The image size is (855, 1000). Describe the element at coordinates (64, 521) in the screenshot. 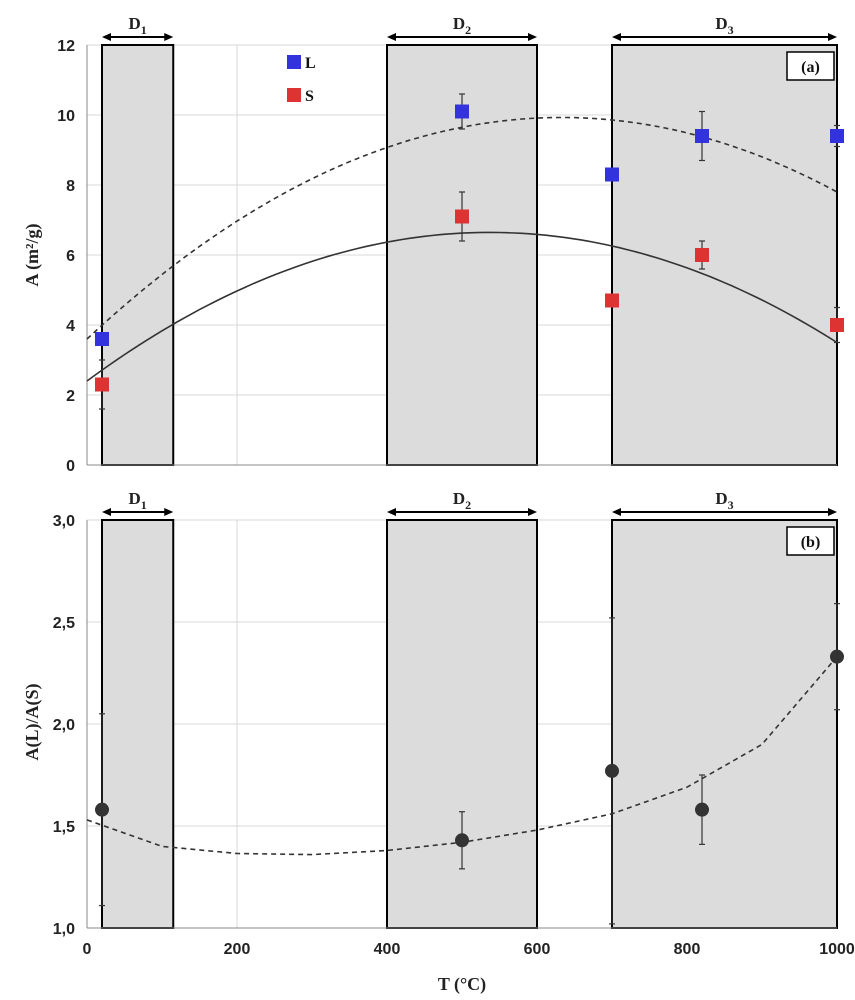

I see `y-tick-label: 3,0` at that location.